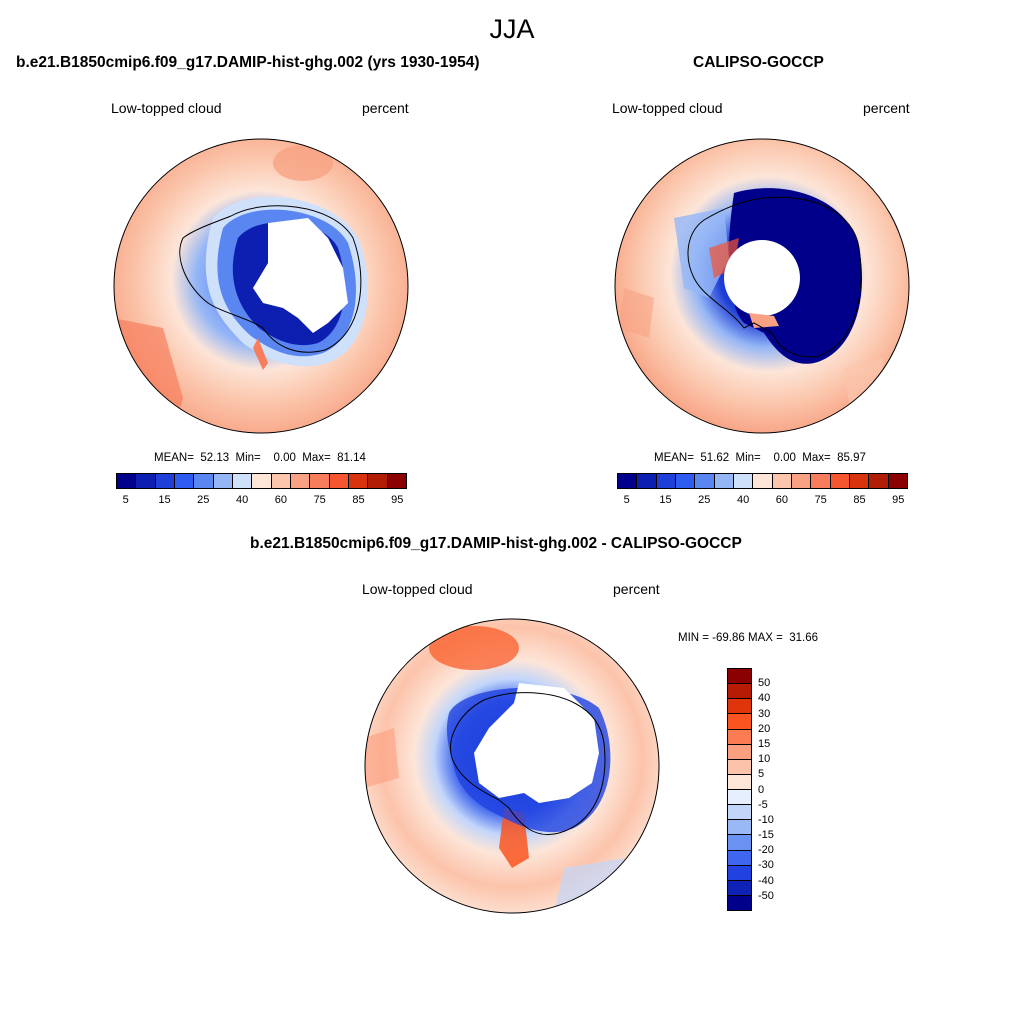 The width and height of the screenshot is (1024, 1024). What do you see at coordinates (417, 589) in the screenshot?
I see `diff-variable-label: Low-topped cloud` at bounding box center [417, 589].